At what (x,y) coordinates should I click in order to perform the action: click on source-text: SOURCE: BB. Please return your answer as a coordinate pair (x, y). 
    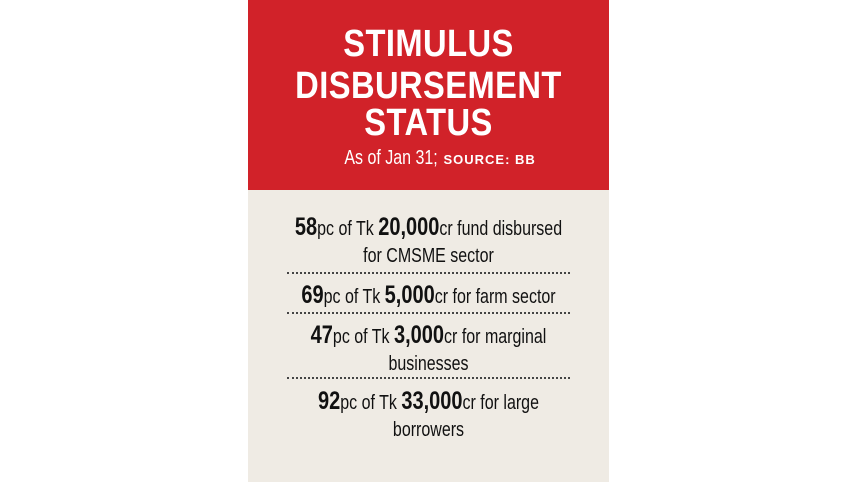
    Looking at the image, I should click on (489, 159).